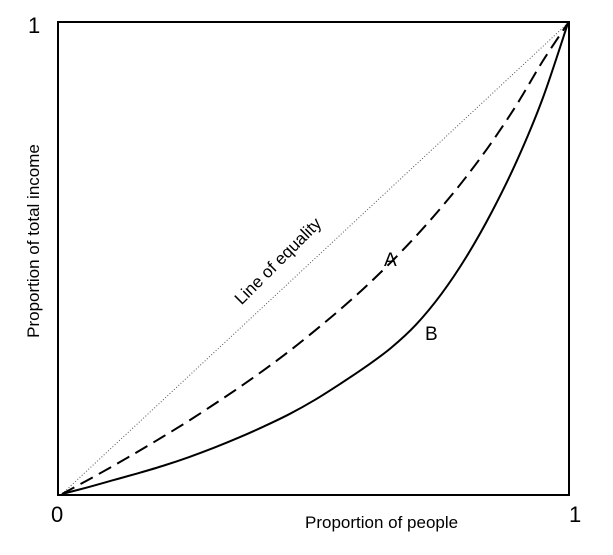  Describe the element at coordinates (381, 522) in the screenshot. I see `x-axis-title: Proportion of people` at that location.